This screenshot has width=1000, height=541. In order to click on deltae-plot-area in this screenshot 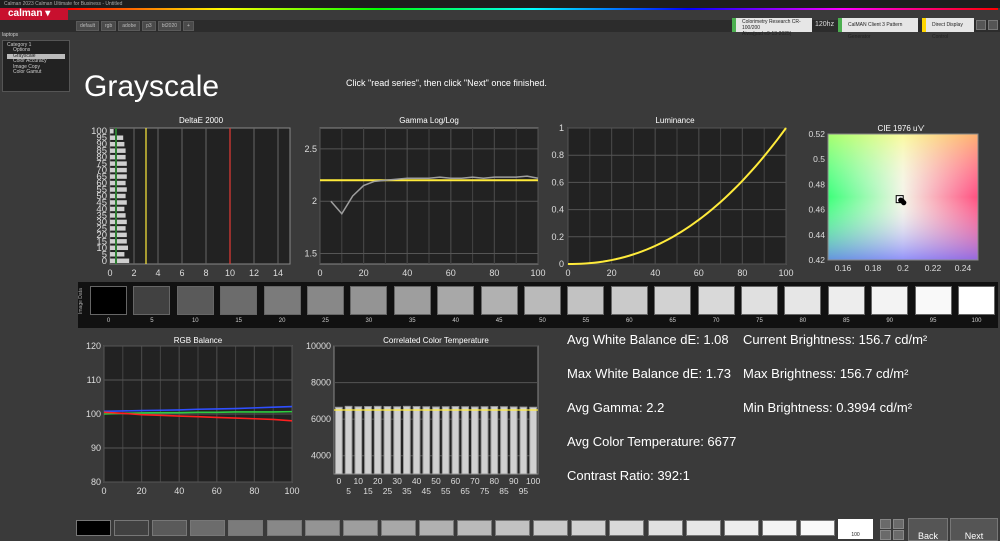, I will do `click(200, 196)`.